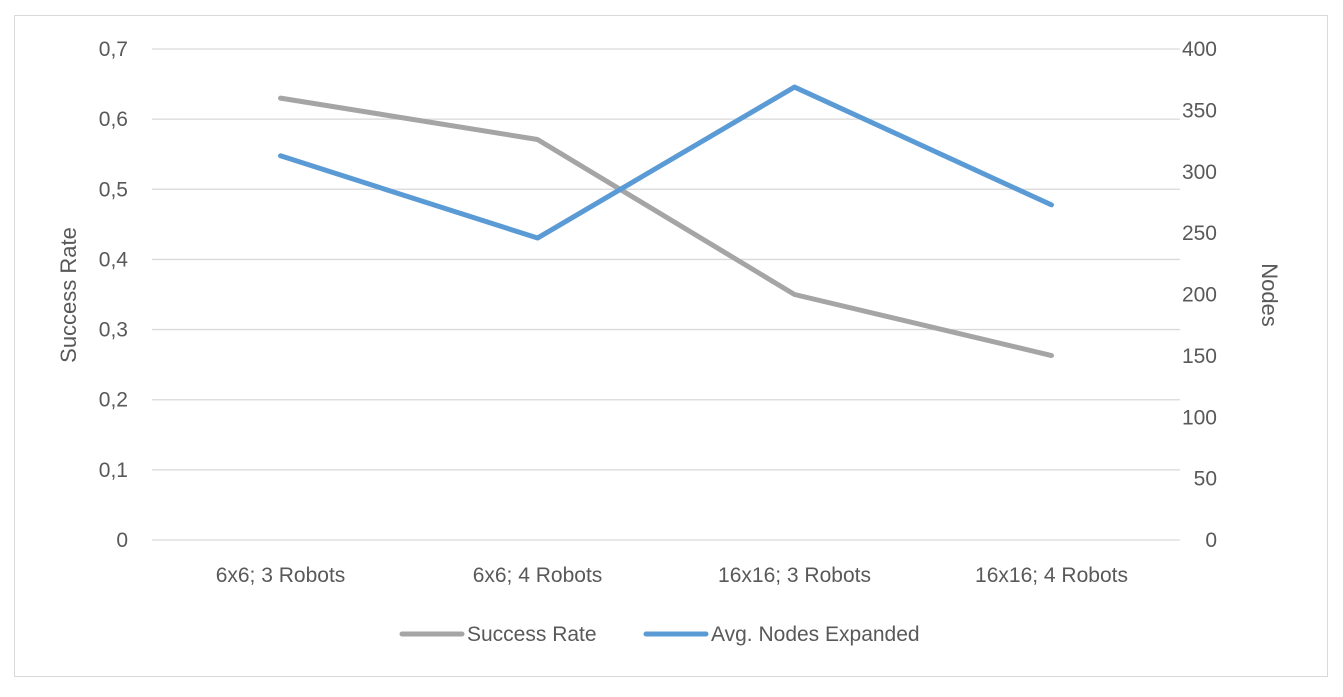  Describe the element at coordinates (281, 575) in the screenshot. I see `x-tick-label: 6x6; 3 Robots` at that location.